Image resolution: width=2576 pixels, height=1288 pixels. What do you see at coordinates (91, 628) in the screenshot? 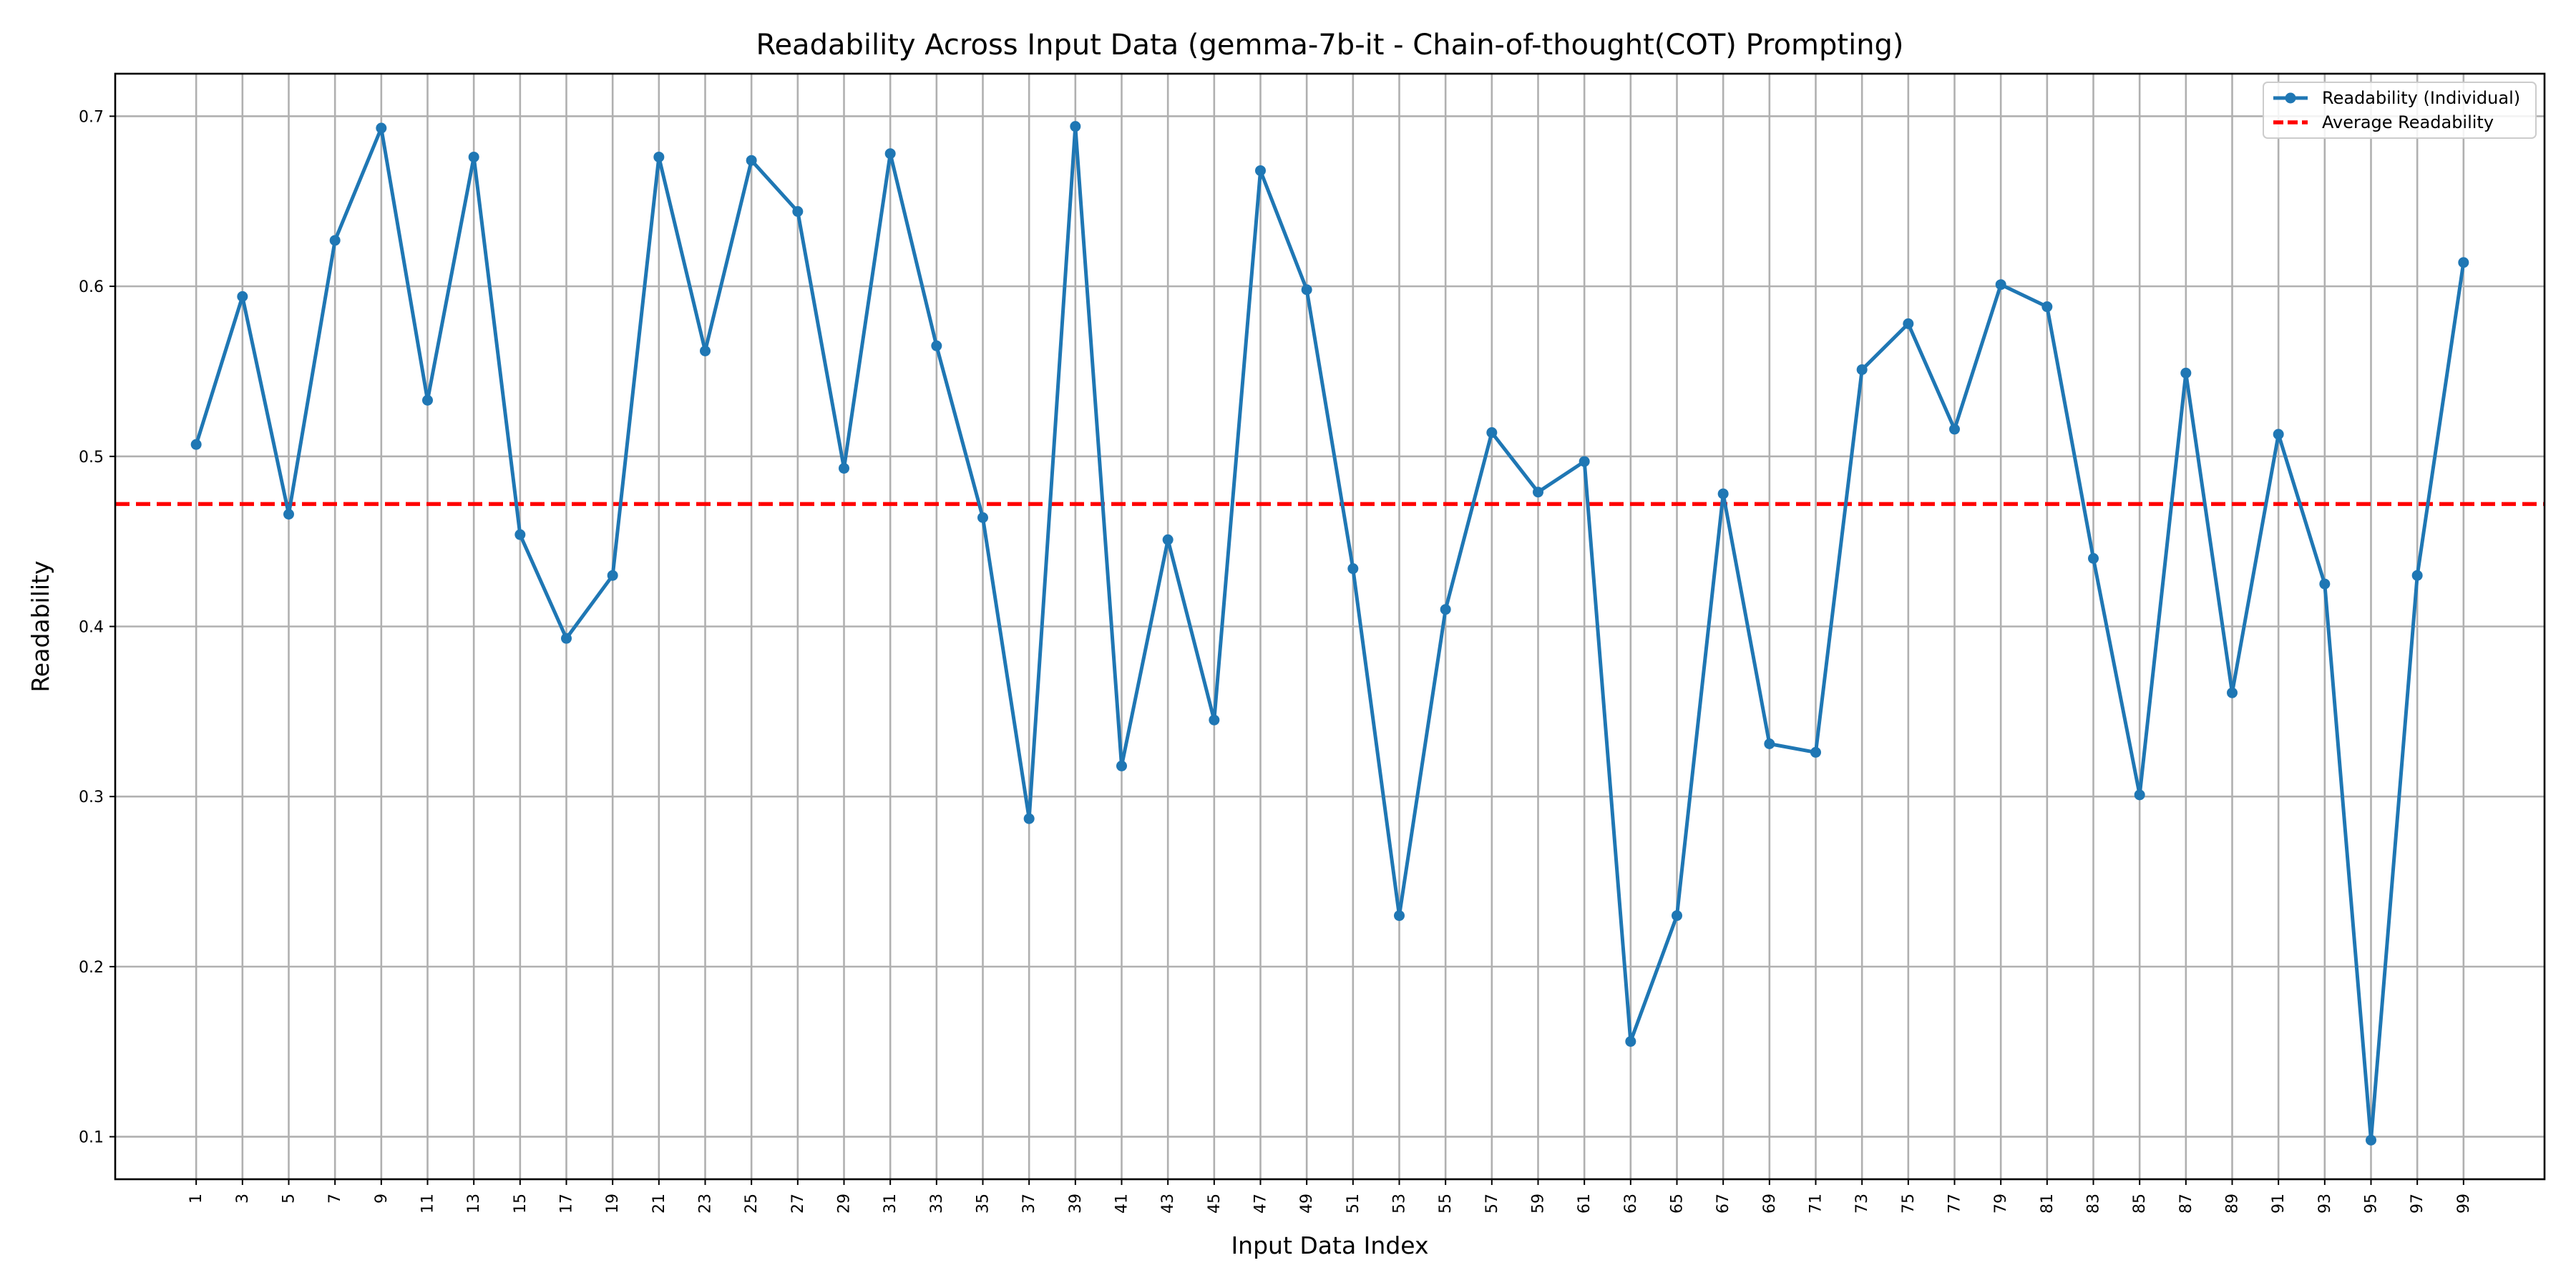
I see `y-tick-label: 0.4` at bounding box center [91, 628].